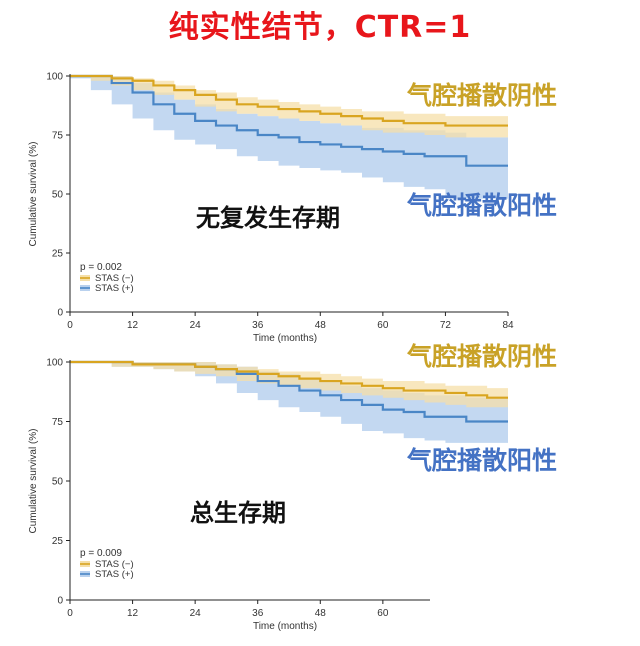  I want to click on endpoint-label: 总生存期, so click(238, 513).